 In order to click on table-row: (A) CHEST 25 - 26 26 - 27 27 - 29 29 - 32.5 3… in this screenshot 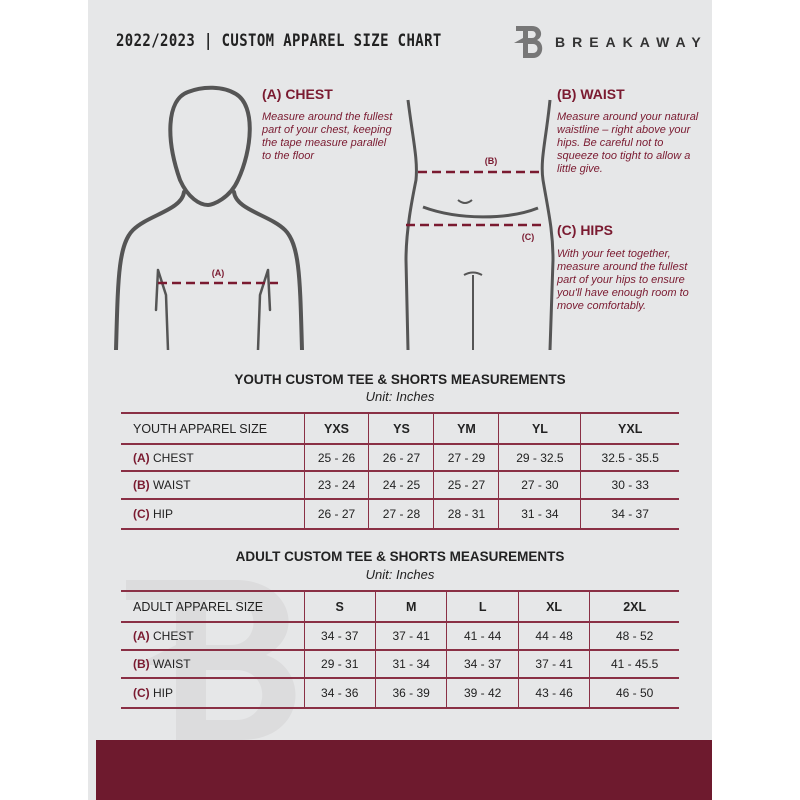, I will do `click(400, 457)`.